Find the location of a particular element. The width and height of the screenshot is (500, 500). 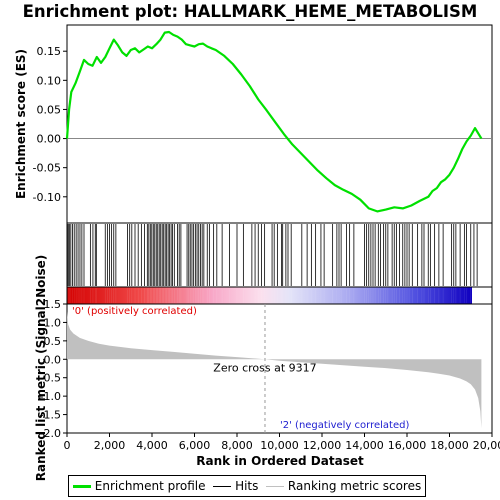

x-tick-label: 0 is located at coordinates (67, 445).